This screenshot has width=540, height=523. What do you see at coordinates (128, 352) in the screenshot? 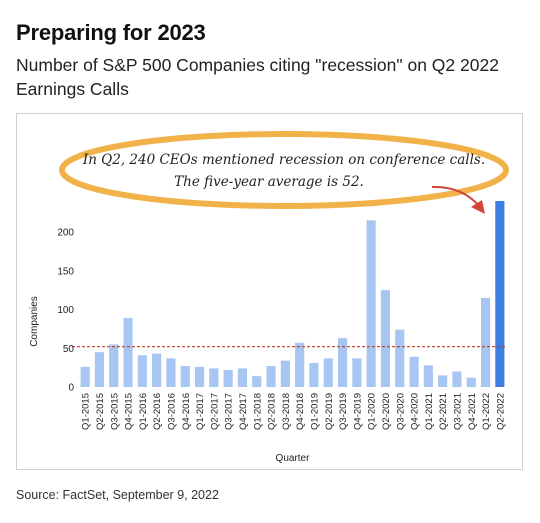
I see `bar-q4-2015` at bounding box center [128, 352].